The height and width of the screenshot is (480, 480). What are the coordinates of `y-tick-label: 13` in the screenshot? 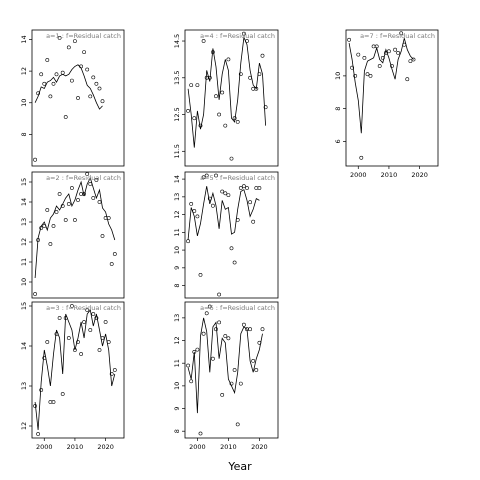 It's located at (24, 386).